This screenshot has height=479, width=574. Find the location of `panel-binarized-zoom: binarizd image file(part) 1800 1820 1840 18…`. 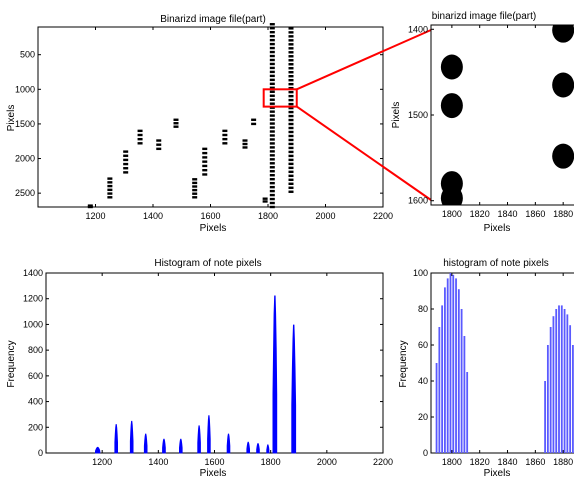

panel-binarized-zoom: binarizd image file(part) 1800 1820 1840 18… is located at coordinates (482, 122).